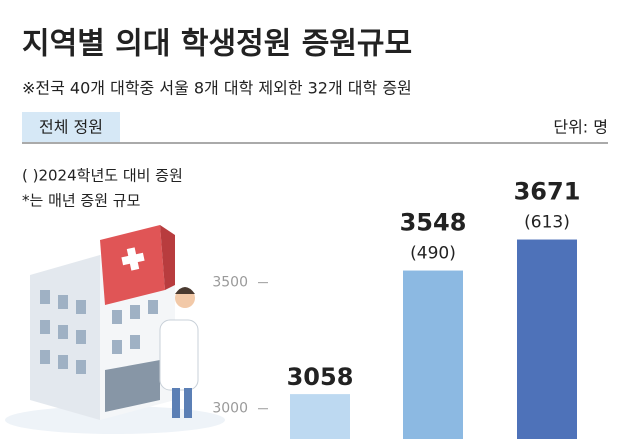  I want to click on note: ( )2024학년도 대비 증원, so click(102, 176).